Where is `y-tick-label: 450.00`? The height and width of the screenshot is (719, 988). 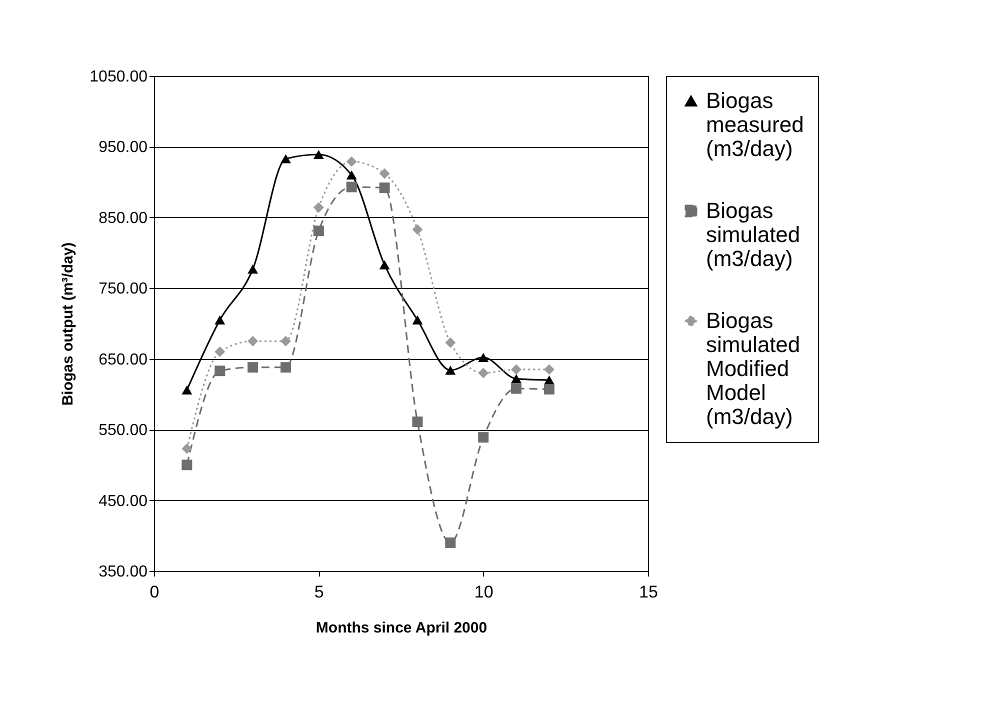 y-tick-label: 450.00 is located at coordinates (123, 501).